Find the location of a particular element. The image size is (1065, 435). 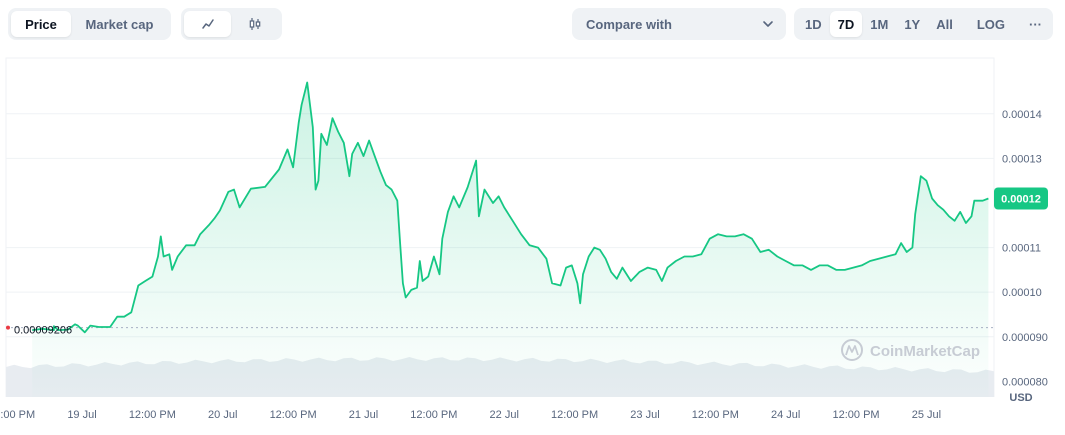

candlestick-icon is located at coordinates (254, 24).